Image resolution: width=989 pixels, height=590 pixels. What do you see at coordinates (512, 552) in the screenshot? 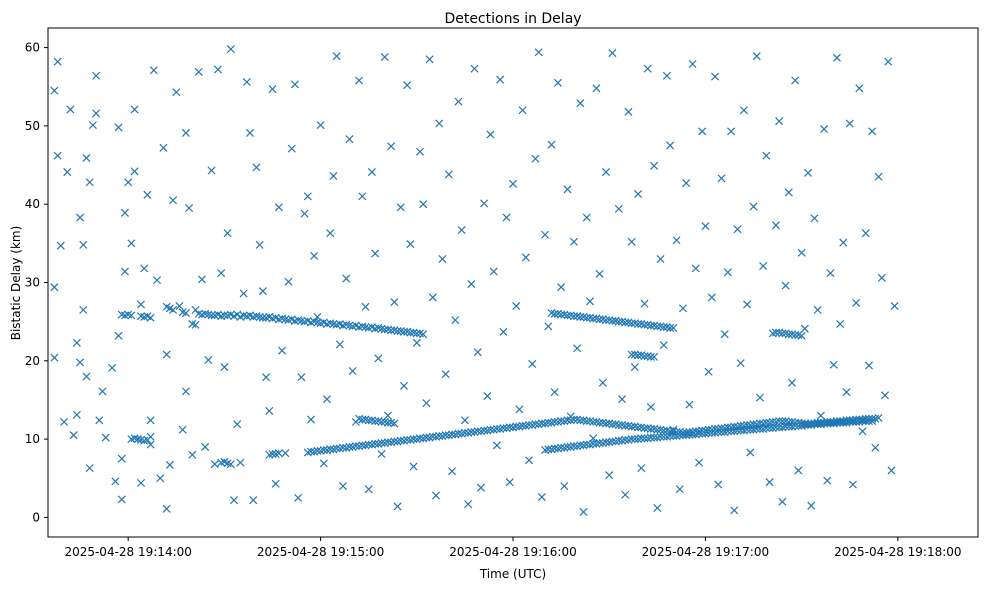
I see `x-tick-label: 2025-04-28 19:16:00` at bounding box center [512, 552].